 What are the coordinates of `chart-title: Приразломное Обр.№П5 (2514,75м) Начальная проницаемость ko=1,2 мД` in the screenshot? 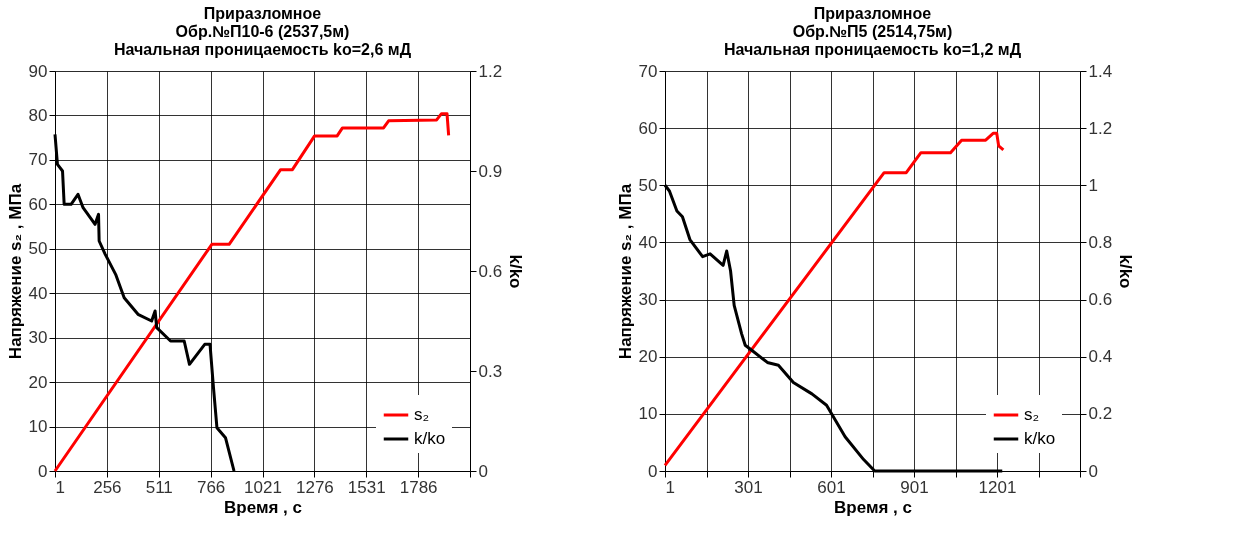 It's located at (872, 31).